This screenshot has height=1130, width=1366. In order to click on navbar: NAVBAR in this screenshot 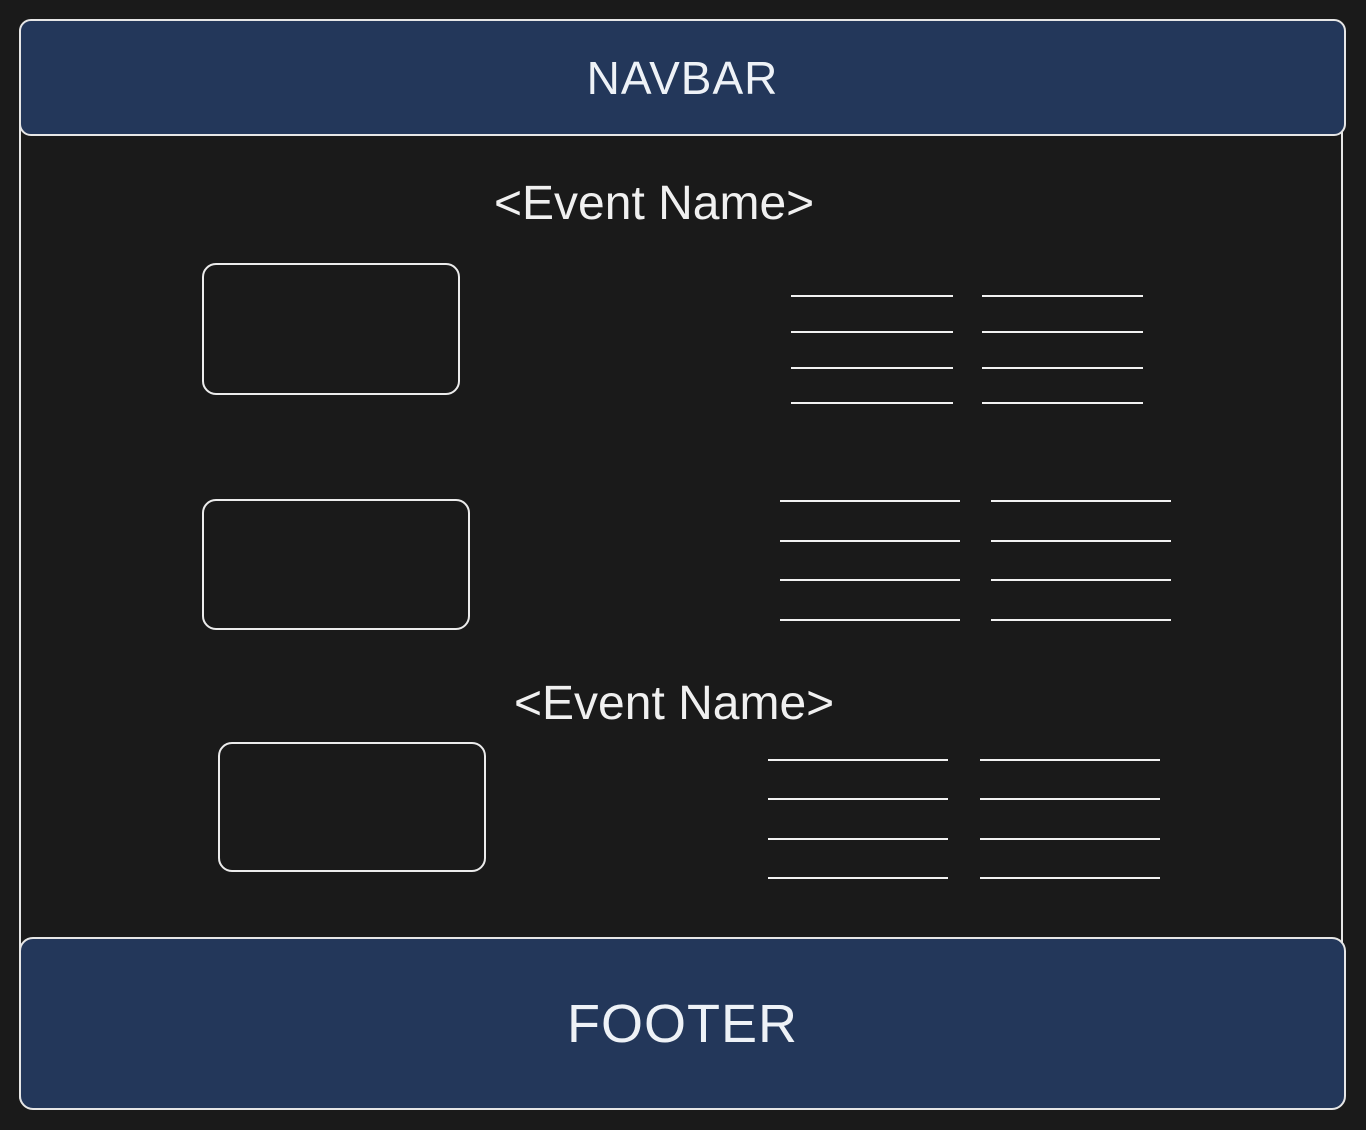, I will do `click(682, 77)`.